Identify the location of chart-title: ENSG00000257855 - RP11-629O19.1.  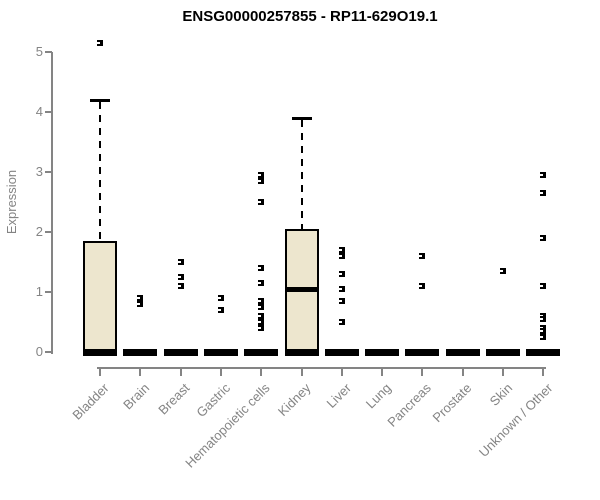
(310, 16).